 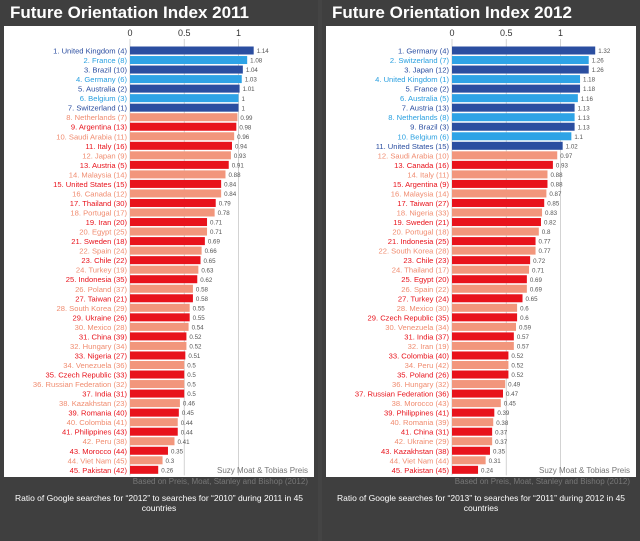 I want to click on data-label: 0.45, so click(x=510, y=404).